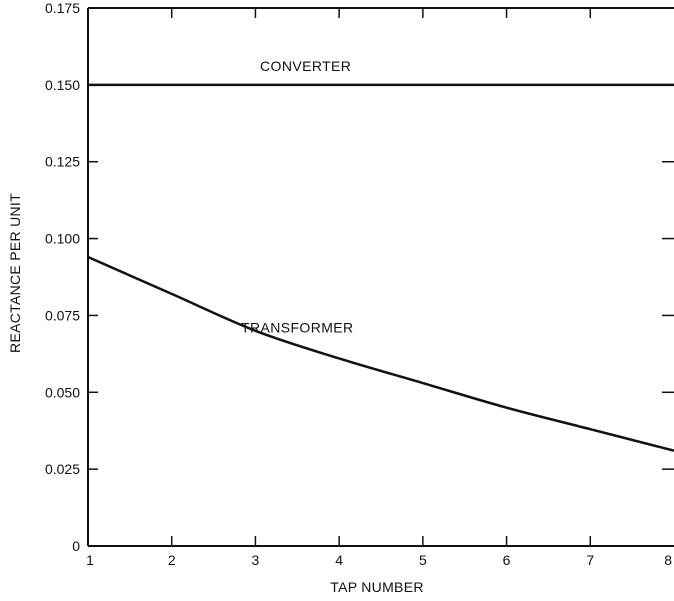  What do you see at coordinates (339, 560) in the screenshot?
I see `x-tick-label: 4` at bounding box center [339, 560].